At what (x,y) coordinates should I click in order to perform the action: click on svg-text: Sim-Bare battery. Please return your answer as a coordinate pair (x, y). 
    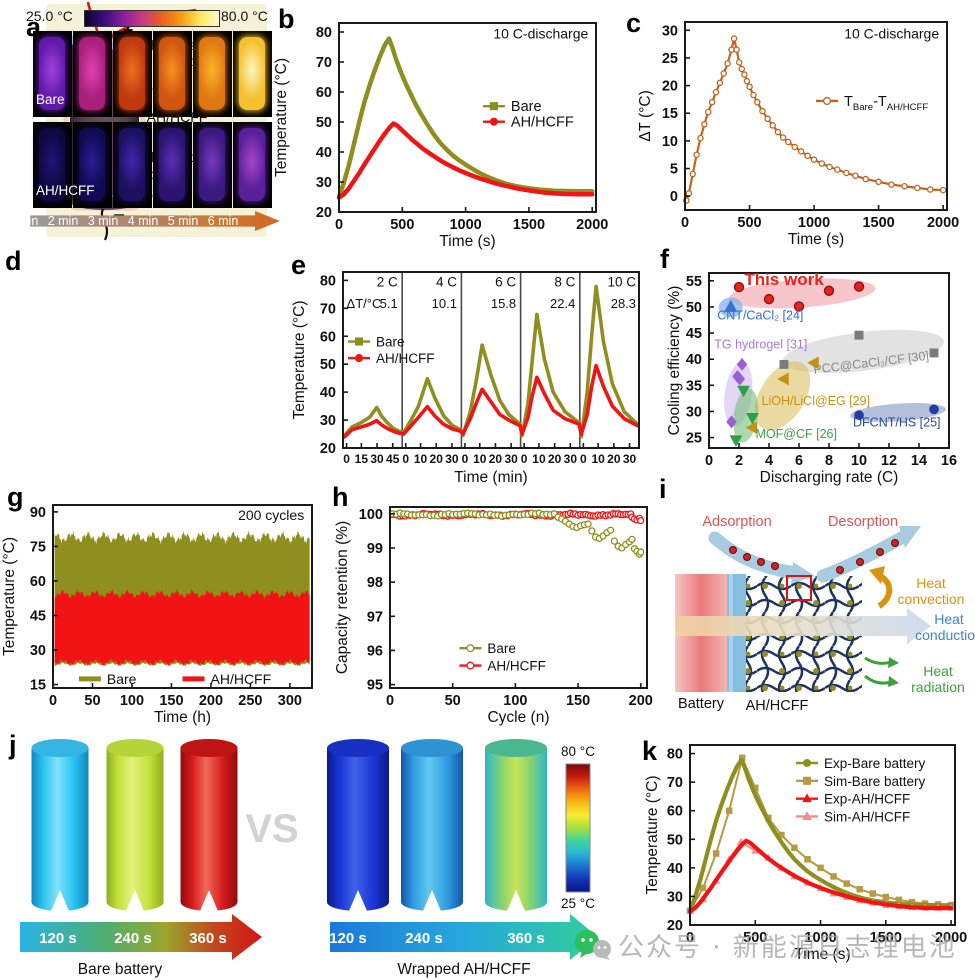
    Looking at the image, I should click on (875, 781).